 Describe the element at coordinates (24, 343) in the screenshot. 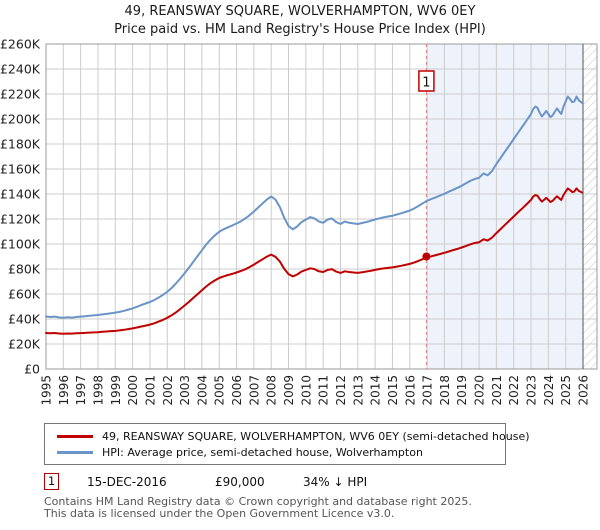

I see `y-tick-label: £20K` at that location.